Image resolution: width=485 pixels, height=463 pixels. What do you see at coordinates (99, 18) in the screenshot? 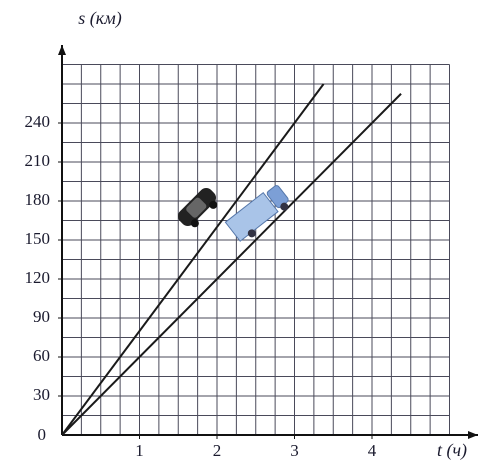
I see `y-axis-label: s (км)` at bounding box center [99, 18].